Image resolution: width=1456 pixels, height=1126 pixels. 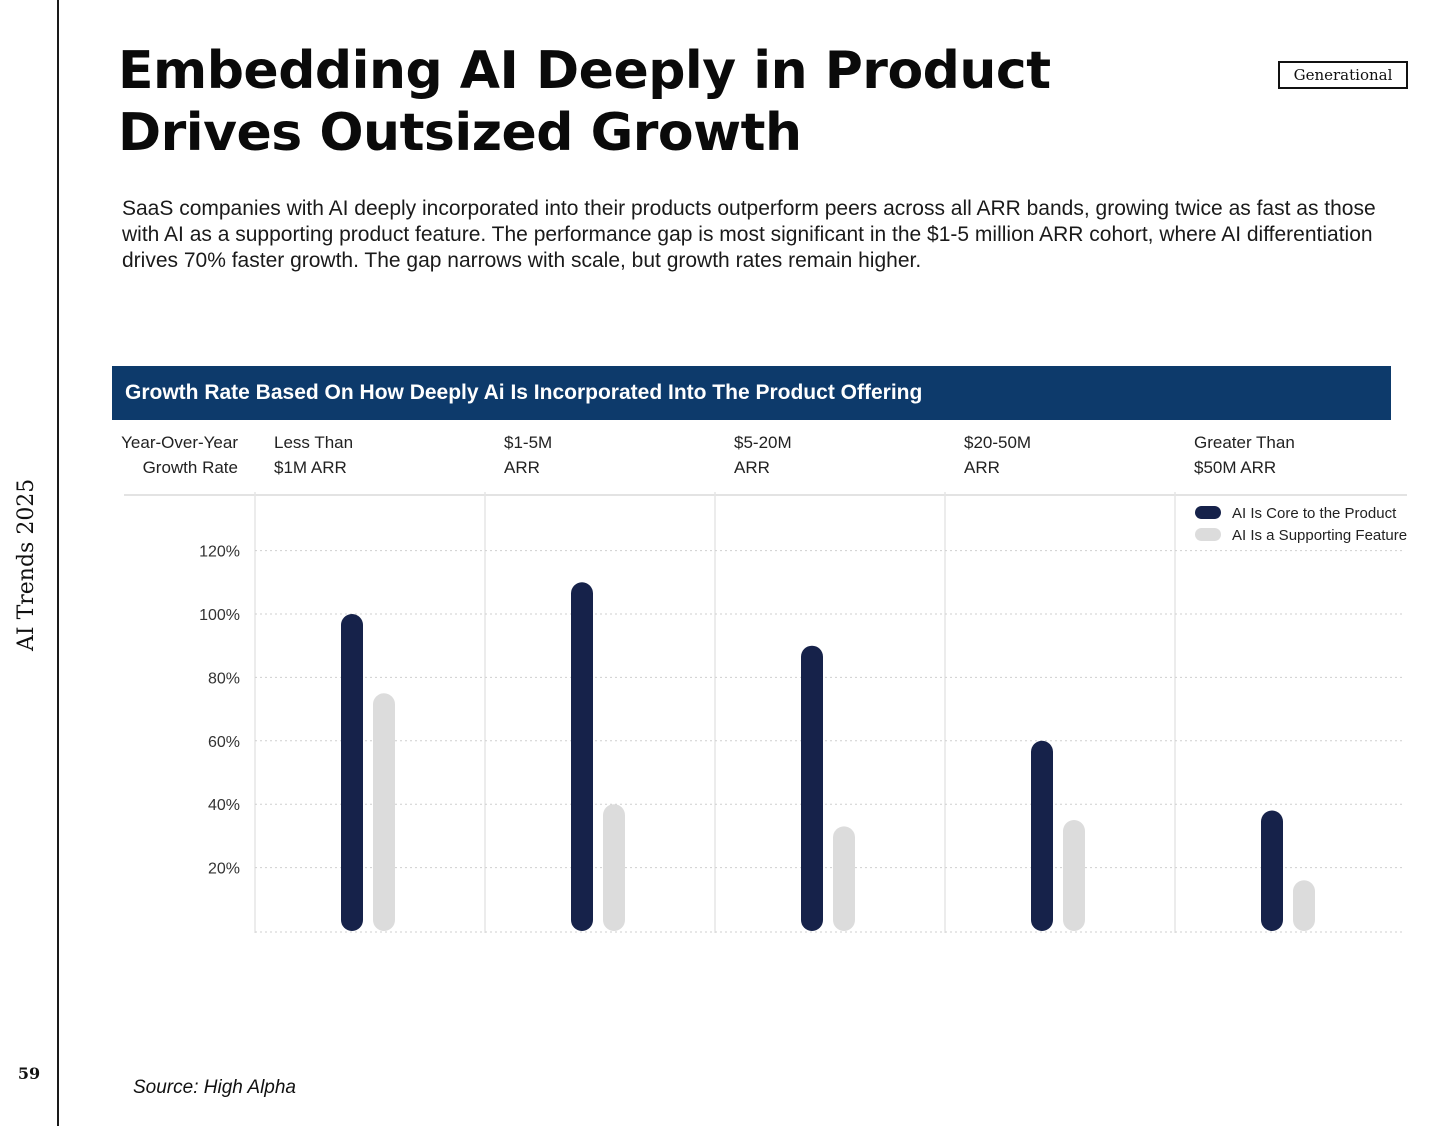 I want to click on page-margin-rule, so click(x=58, y=563).